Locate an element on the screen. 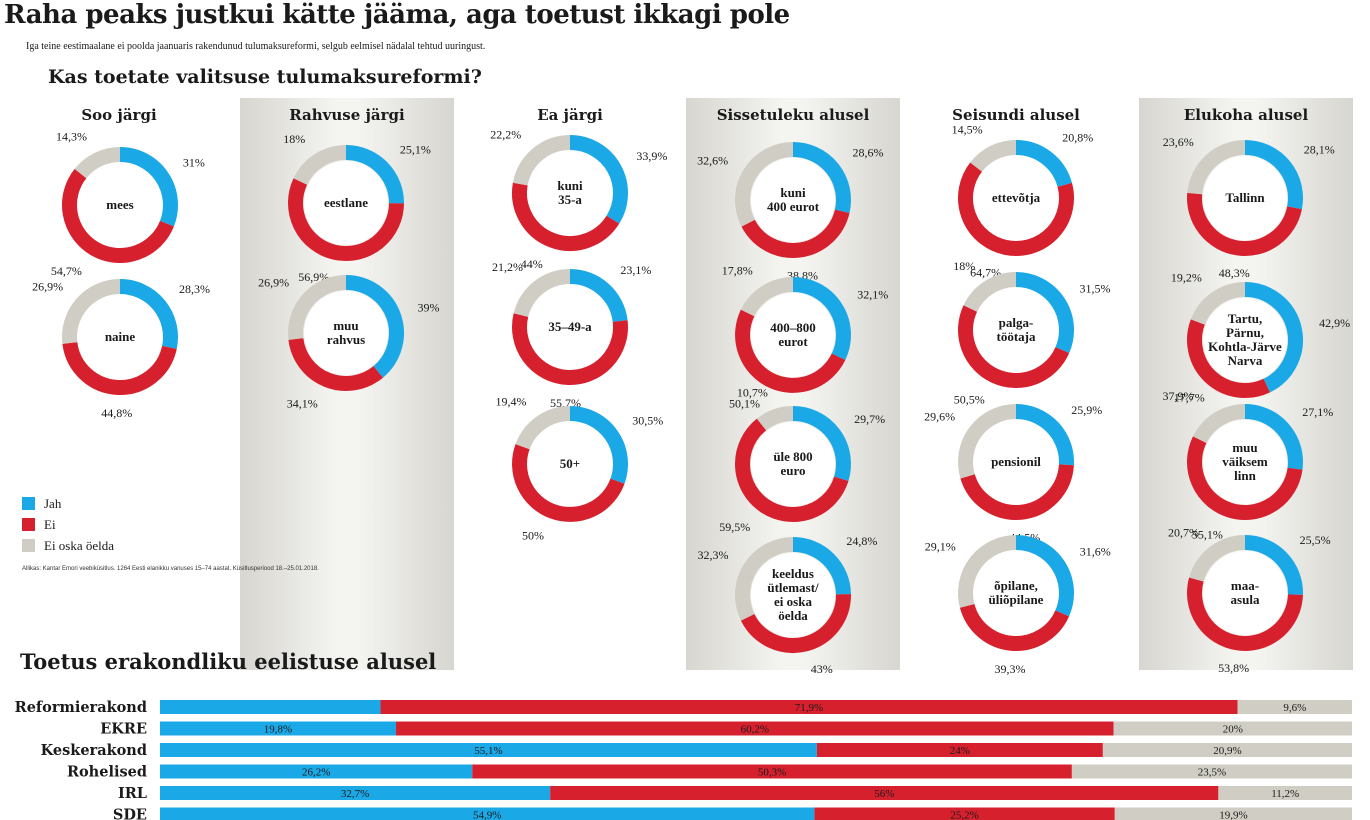 The image size is (1370, 820). donut-opilane-uliopilane: 31,6% 39,3% 29,1% õpilane,üliõpilane is located at coordinates (1018, 605).